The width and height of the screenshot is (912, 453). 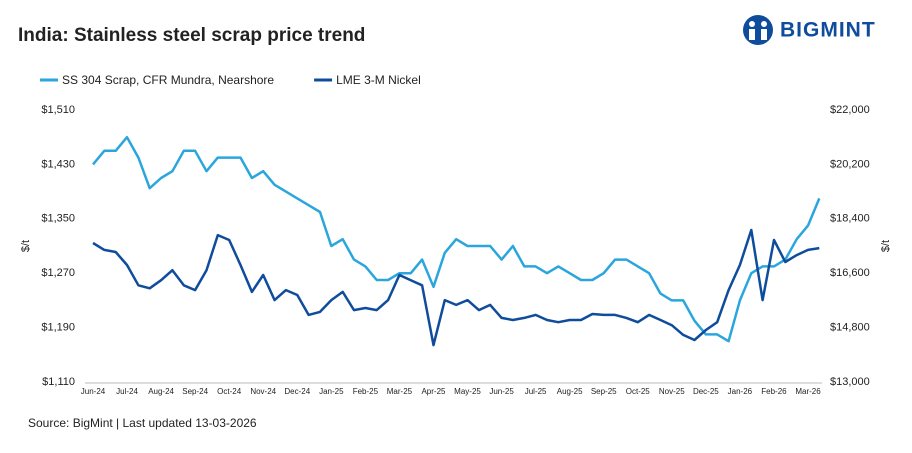 What do you see at coordinates (808, 391) in the screenshot?
I see `x-tick-label: Mar-26` at bounding box center [808, 391].